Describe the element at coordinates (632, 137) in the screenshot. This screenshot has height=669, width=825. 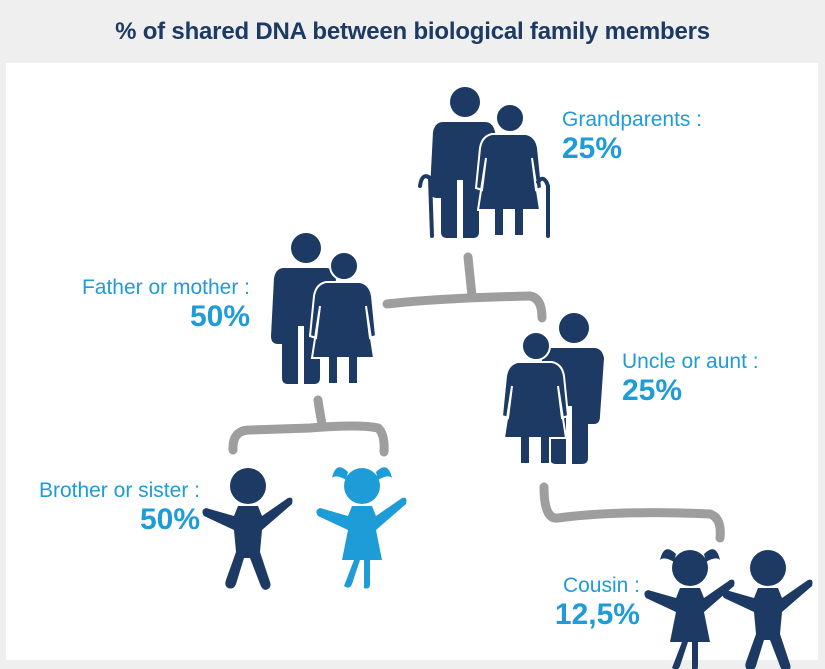
I see `grandparents-label: Grandparents : 25%` at that location.